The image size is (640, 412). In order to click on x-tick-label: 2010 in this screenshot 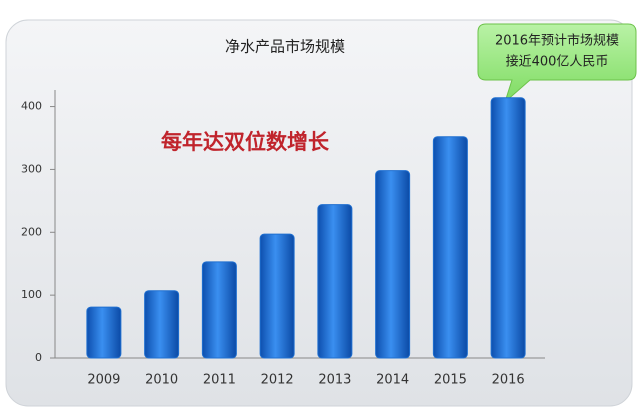, I will do `click(161, 380)`.